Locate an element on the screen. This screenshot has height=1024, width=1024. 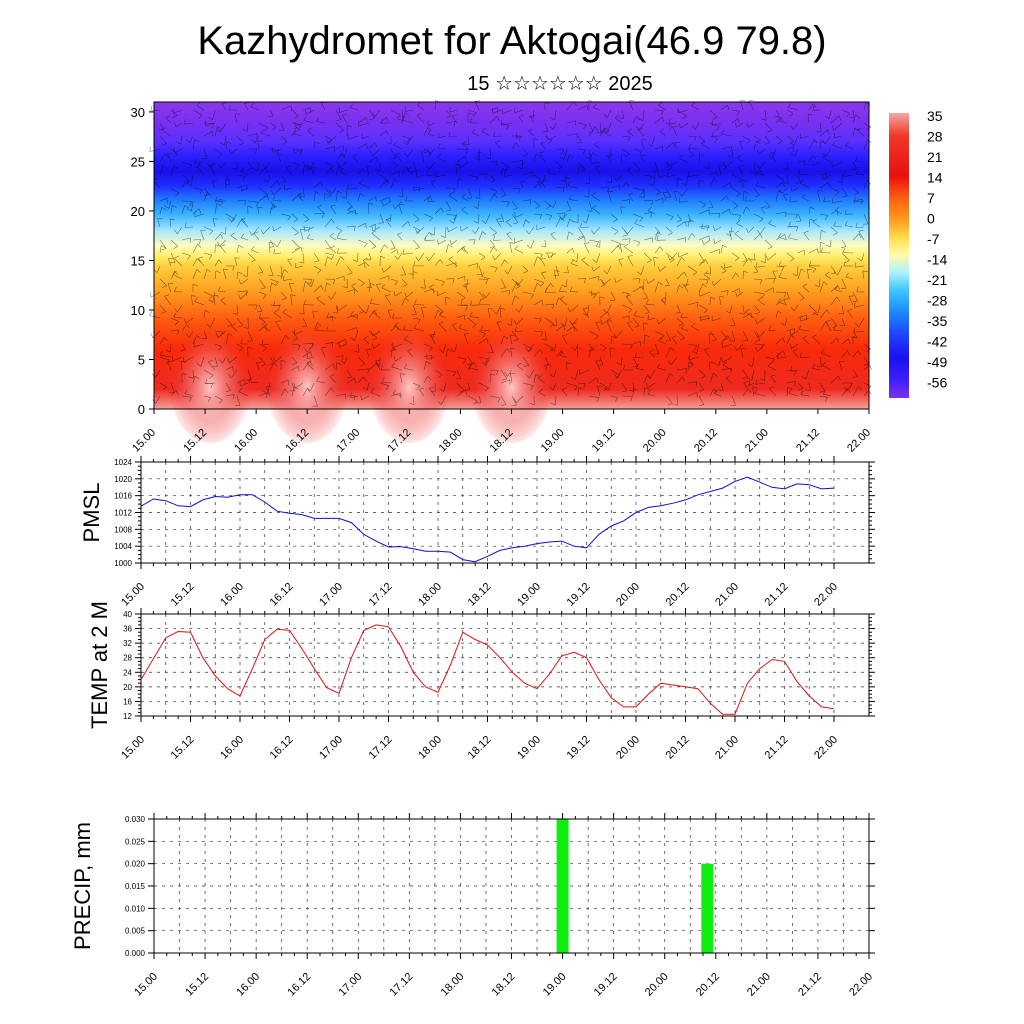
pmsl-y-tick-label: 1020 is located at coordinates (123, 479).